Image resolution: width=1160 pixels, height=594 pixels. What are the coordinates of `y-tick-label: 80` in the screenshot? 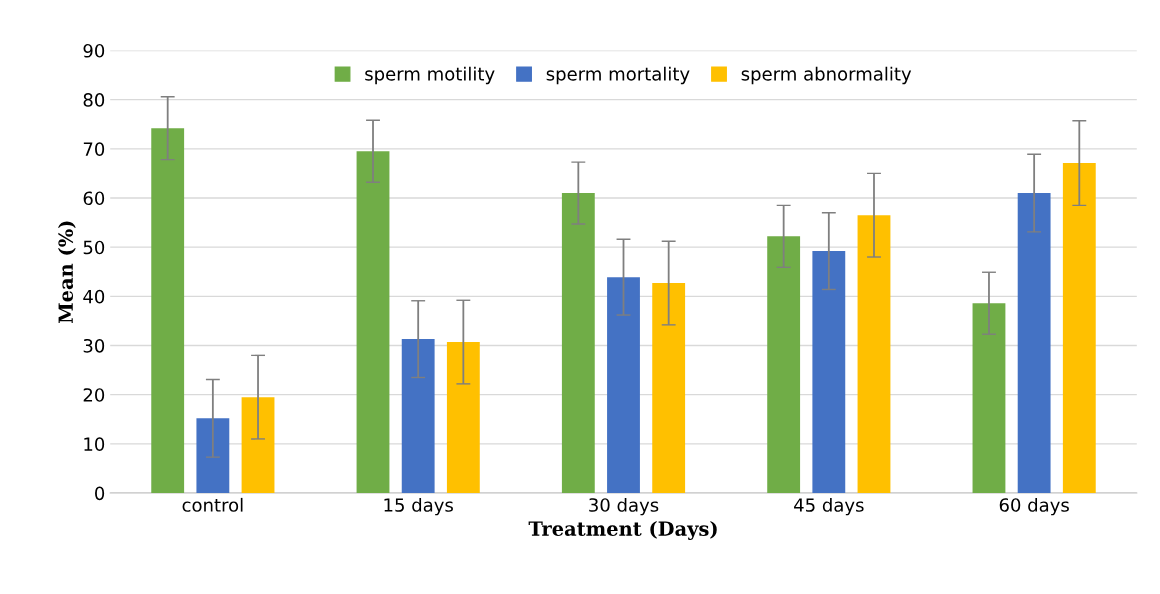 It's located at (94, 100).